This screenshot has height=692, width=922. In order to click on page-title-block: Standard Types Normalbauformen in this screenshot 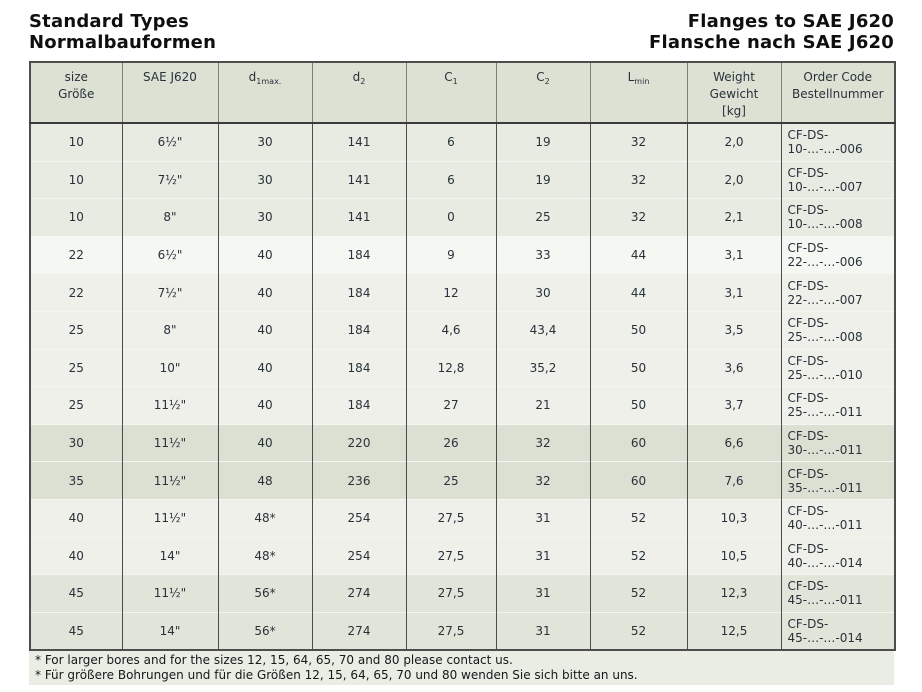, I will do `click(122, 32)`.